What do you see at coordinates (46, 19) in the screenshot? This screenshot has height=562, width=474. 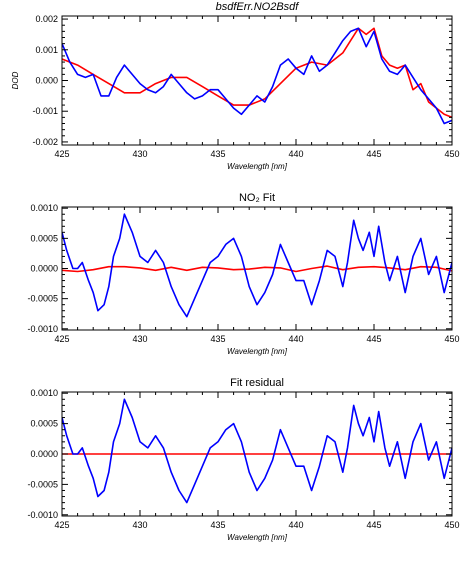 I see `y-tick-label: 0.002` at bounding box center [46, 19].